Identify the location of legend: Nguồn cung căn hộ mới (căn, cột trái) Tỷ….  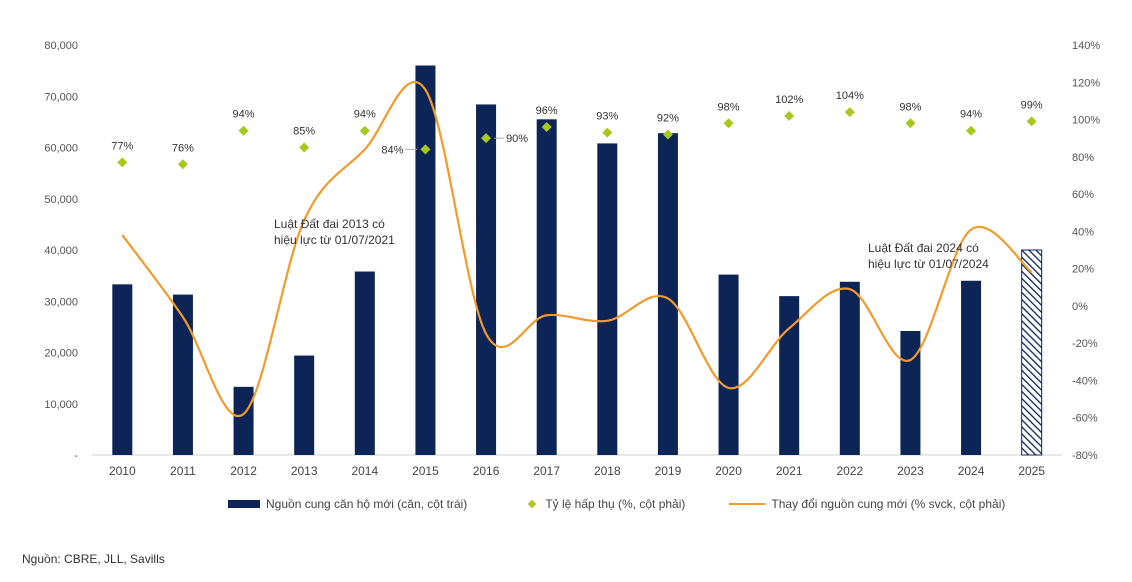
(638, 504).